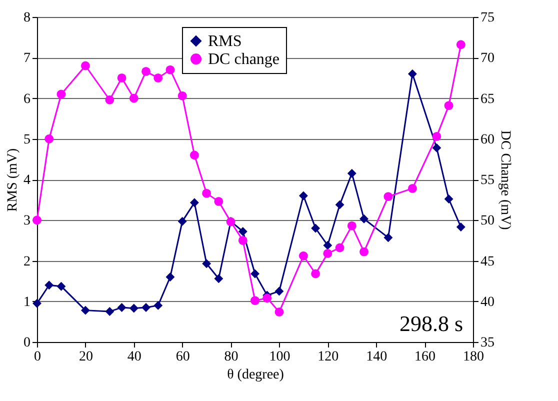  I want to click on x-tick-label: 80, so click(231, 357).